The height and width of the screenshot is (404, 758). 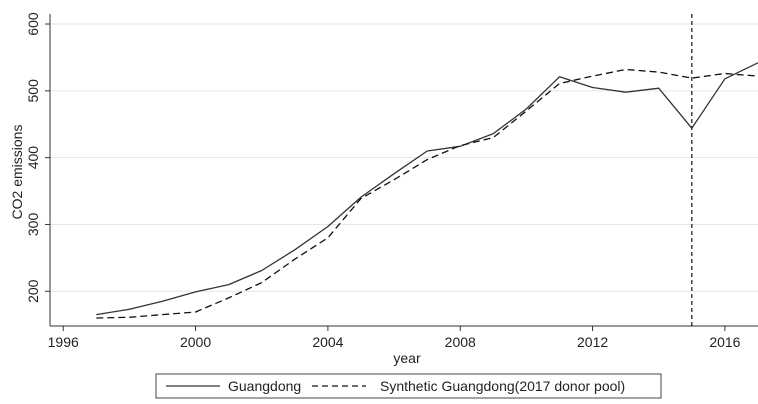 I want to click on x-axis-label: year, so click(x=407, y=358).